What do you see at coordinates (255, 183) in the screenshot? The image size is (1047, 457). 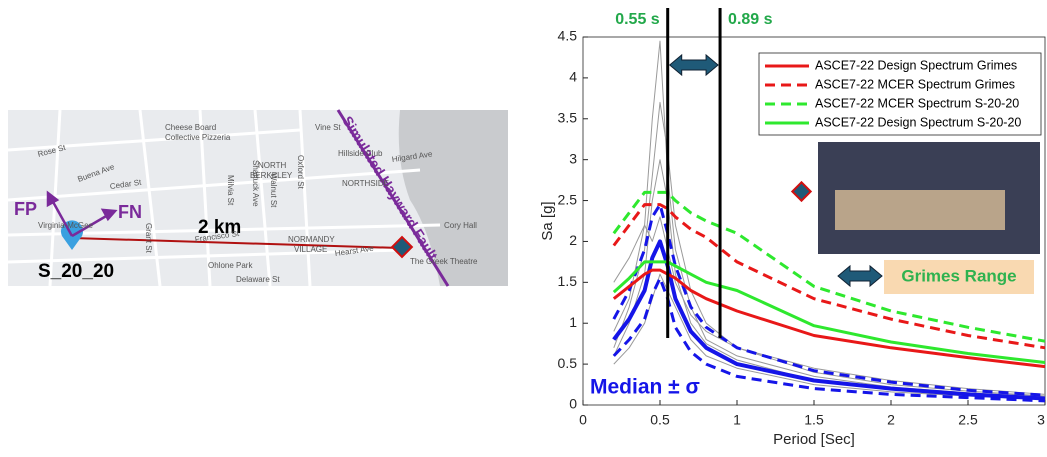 I see `street-label: Shattuck Ave` at bounding box center [255, 183].